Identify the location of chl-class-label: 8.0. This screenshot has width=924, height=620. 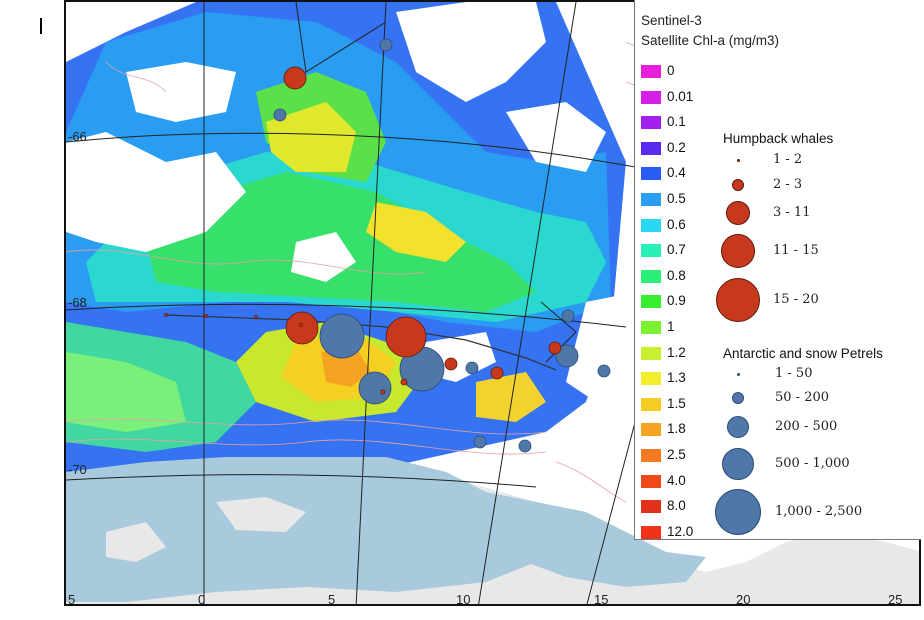
(676, 506).